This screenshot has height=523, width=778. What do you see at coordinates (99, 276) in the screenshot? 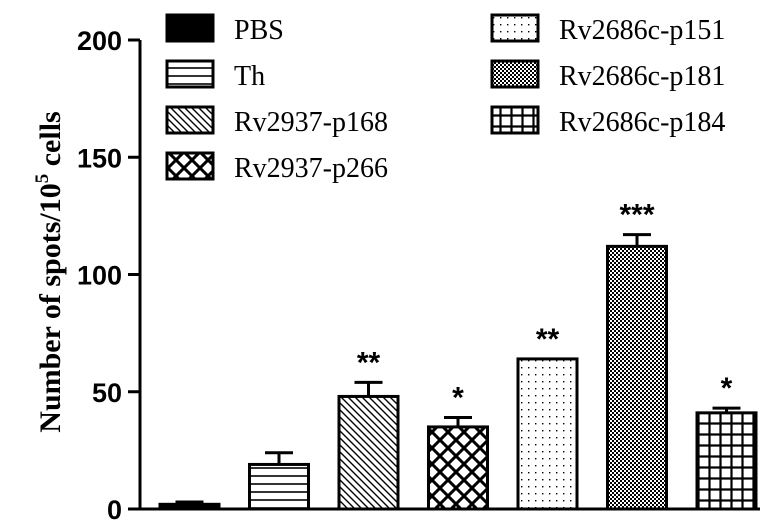
I see `y-tick-label: 100` at bounding box center [99, 276].